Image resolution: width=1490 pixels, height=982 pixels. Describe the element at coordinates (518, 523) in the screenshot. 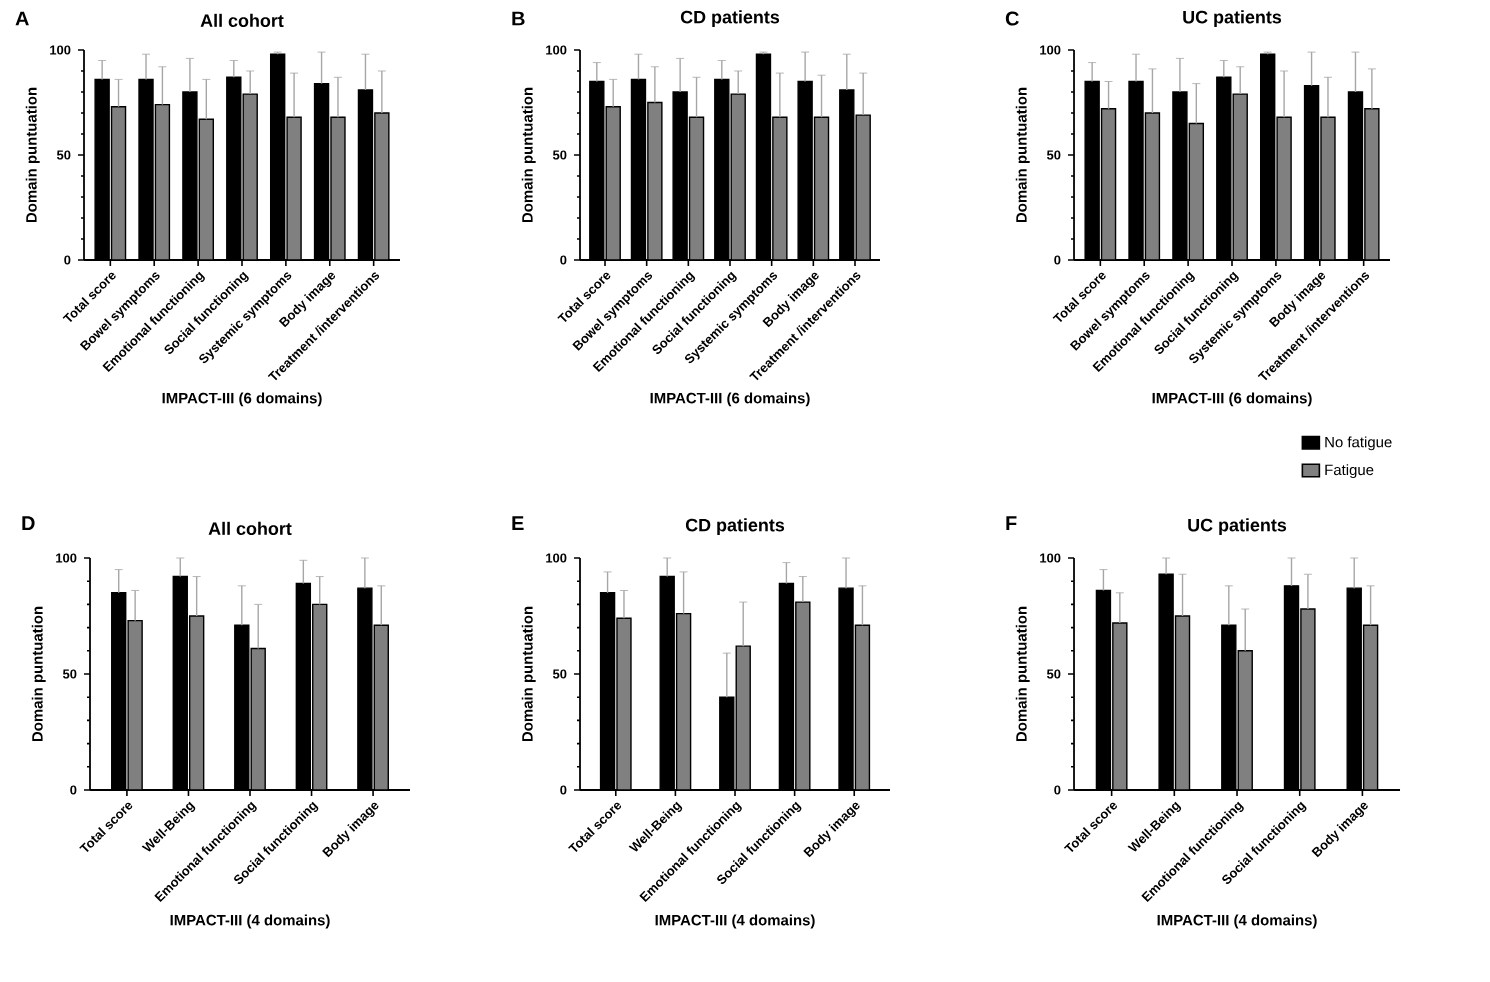

I see `text: E` at that location.